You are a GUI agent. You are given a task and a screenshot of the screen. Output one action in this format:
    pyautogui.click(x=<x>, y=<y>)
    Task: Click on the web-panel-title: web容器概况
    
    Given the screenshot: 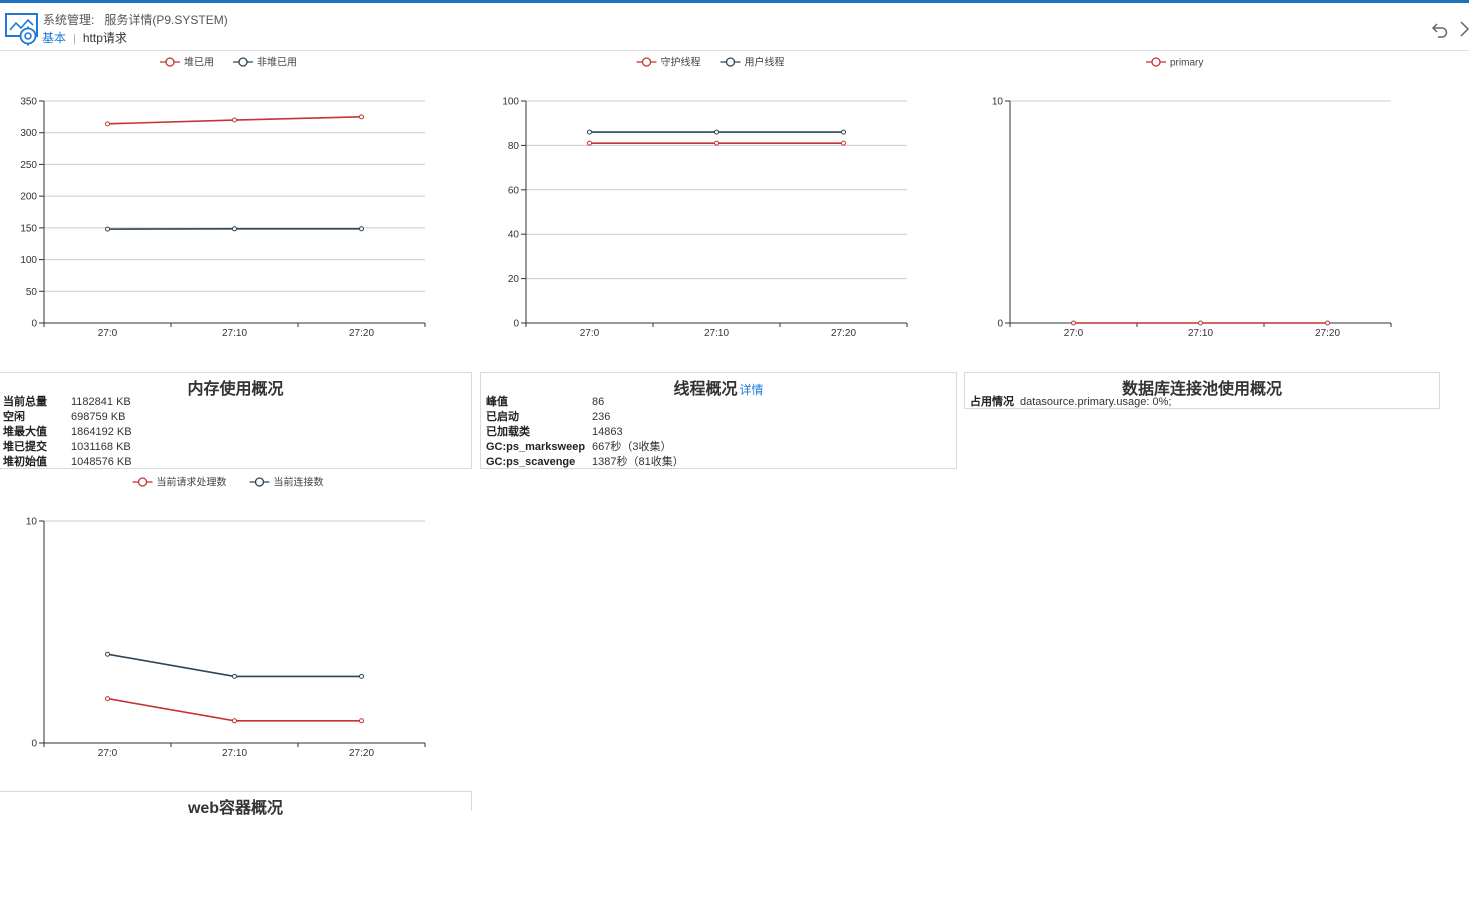 What is the action you would take?
    pyautogui.click(x=235, y=808)
    